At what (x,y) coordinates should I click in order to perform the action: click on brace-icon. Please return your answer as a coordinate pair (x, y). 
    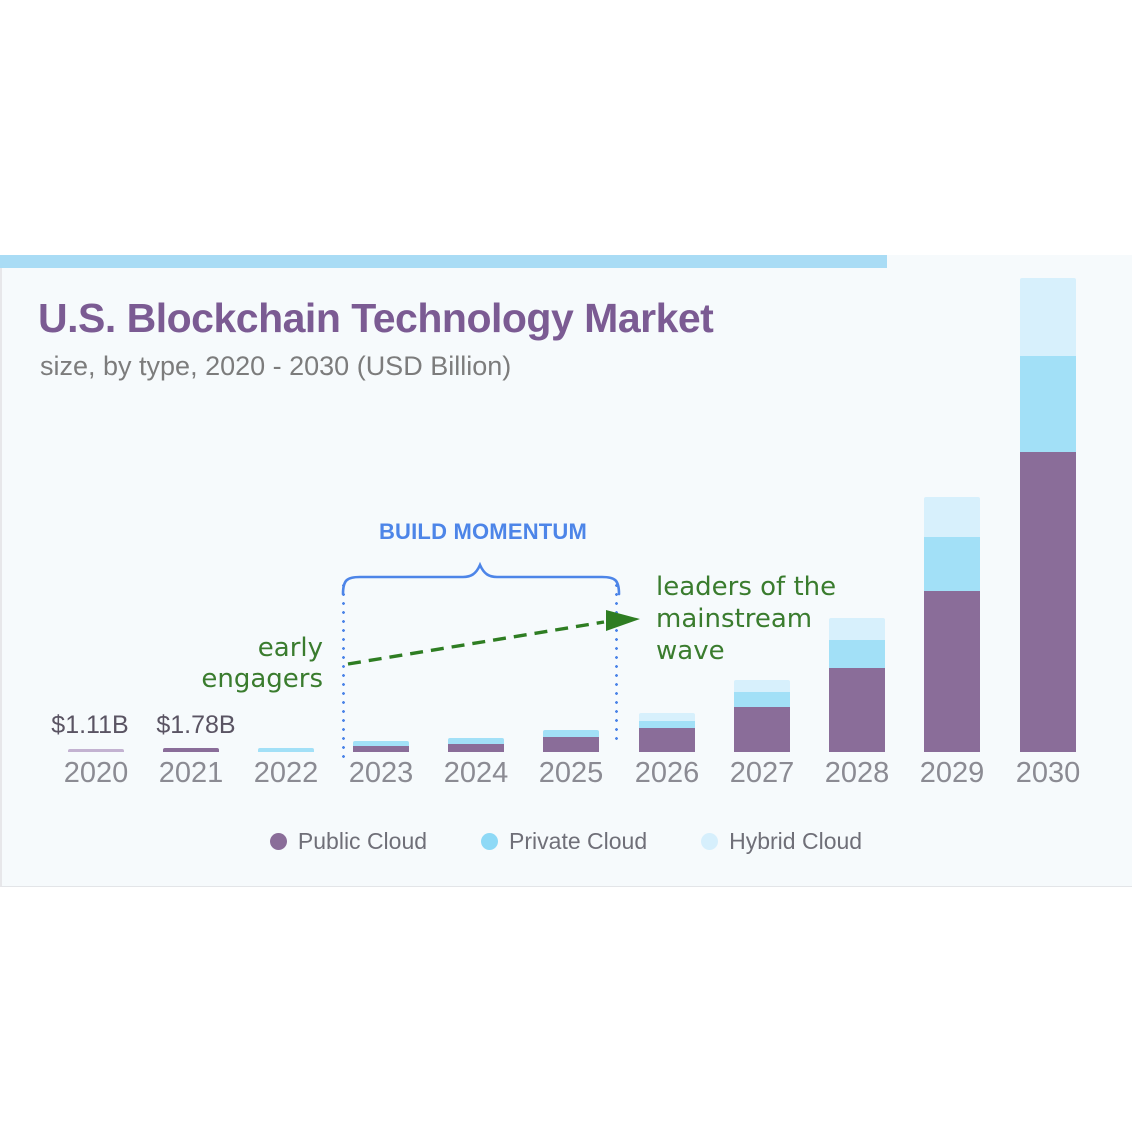
    Looking at the image, I should click on (481, 578).